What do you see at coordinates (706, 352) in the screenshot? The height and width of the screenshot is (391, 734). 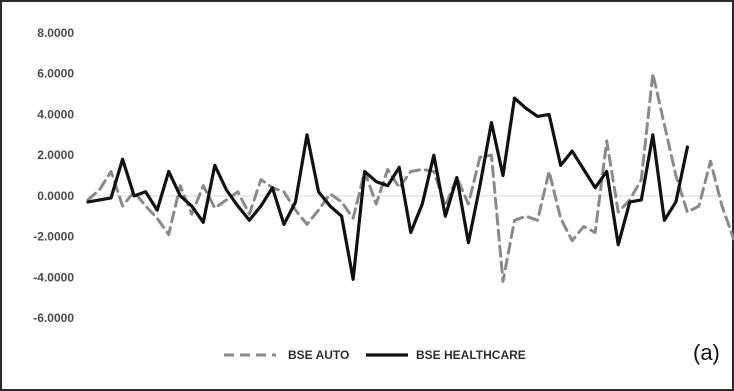 I see `panel-label: (a)` at bounding box center [706, 352].